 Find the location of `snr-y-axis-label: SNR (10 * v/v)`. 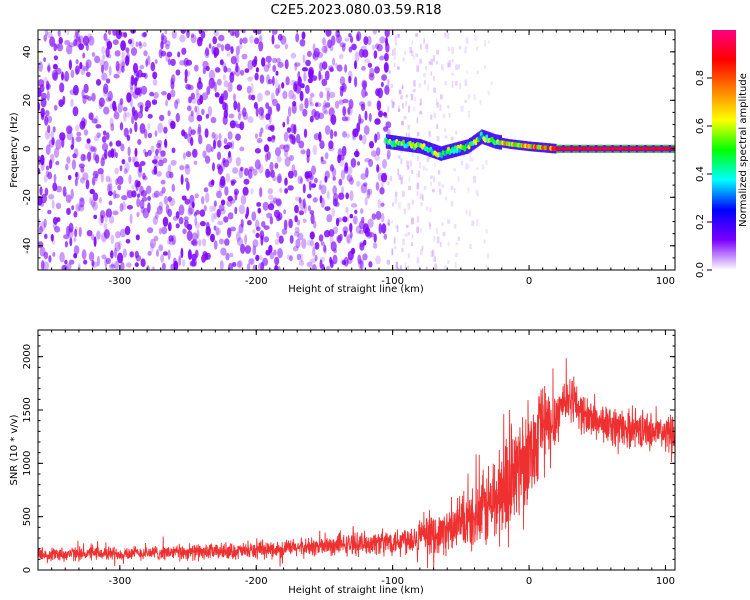

snr-y-axis-label: SNR (10 * v/v) is located at coordinates (14, 449).